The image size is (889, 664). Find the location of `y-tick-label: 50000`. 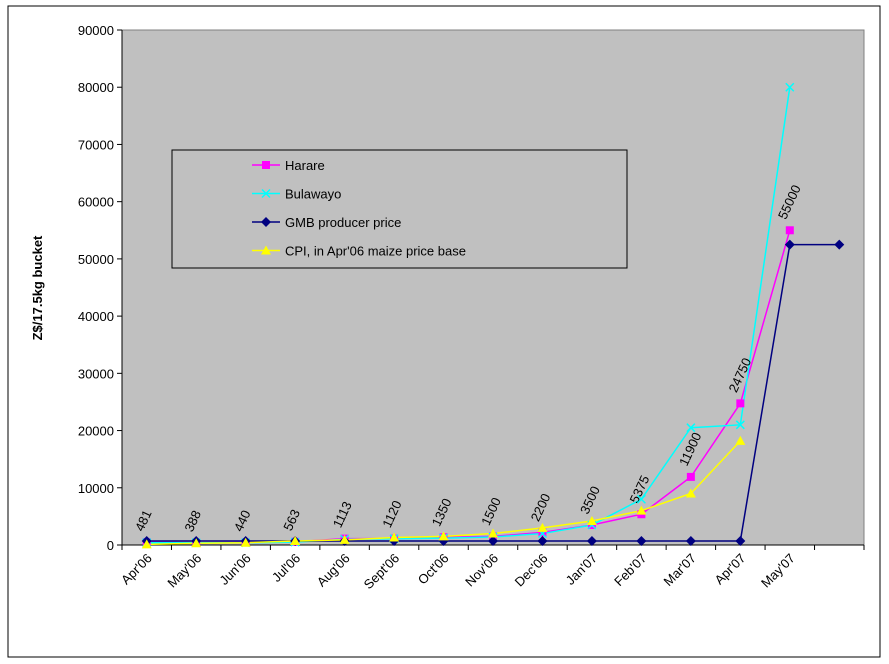

y-tick-label: 50000 is located at coordinates (96, 259).